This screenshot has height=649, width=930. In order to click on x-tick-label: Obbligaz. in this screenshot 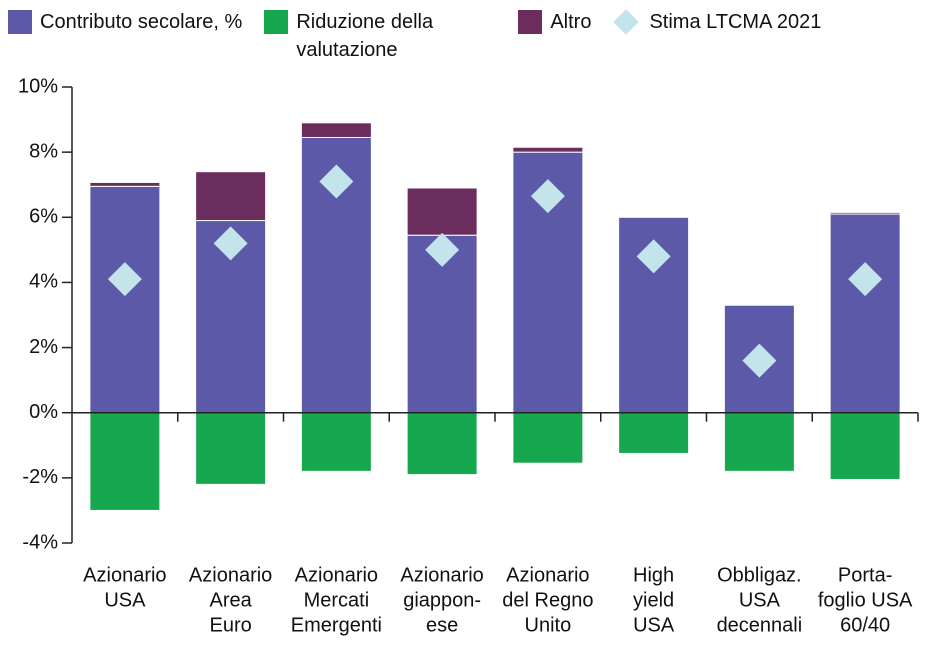, I will do `click(759, 575)`.